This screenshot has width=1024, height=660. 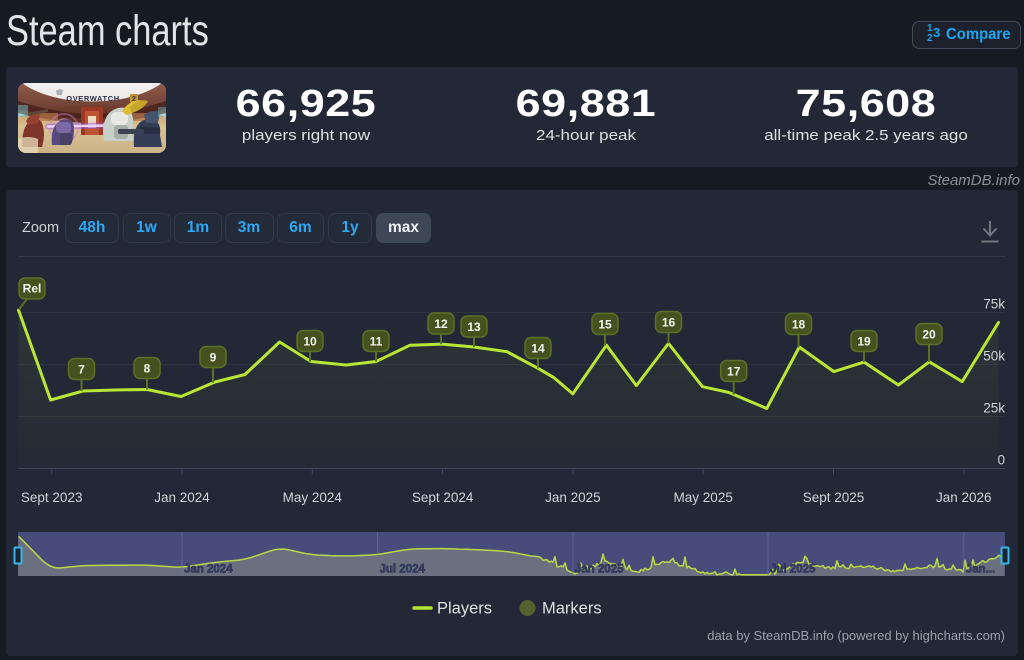 What do you see at coordinates (538, 349) in the screenshot?
I see `svg-text: 14` at bounding box center [538, 349].